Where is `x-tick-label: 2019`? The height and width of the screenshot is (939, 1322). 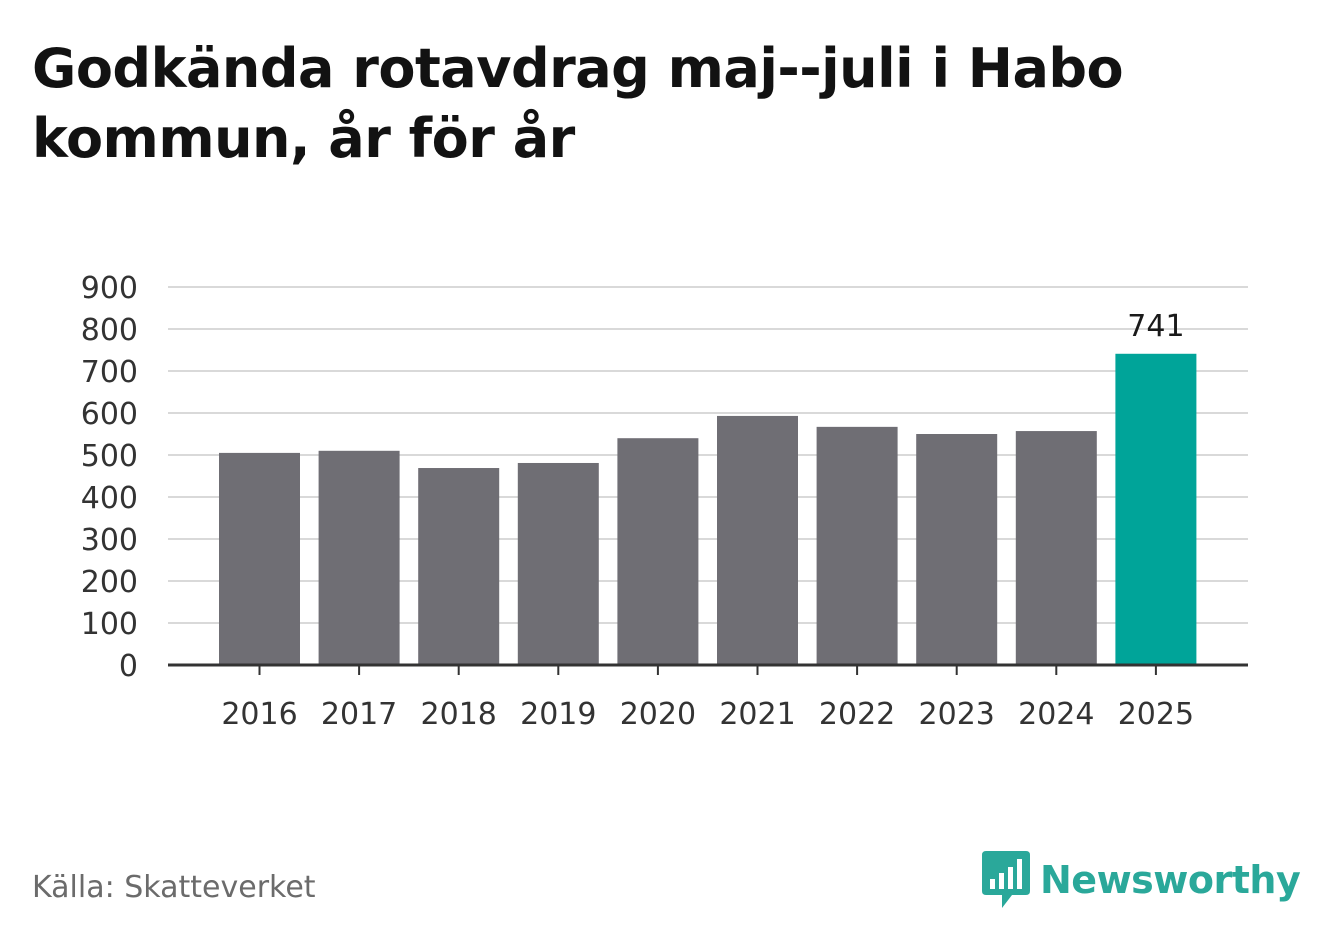
x-tick-label: 2019 is located at coordinates (558, 714).